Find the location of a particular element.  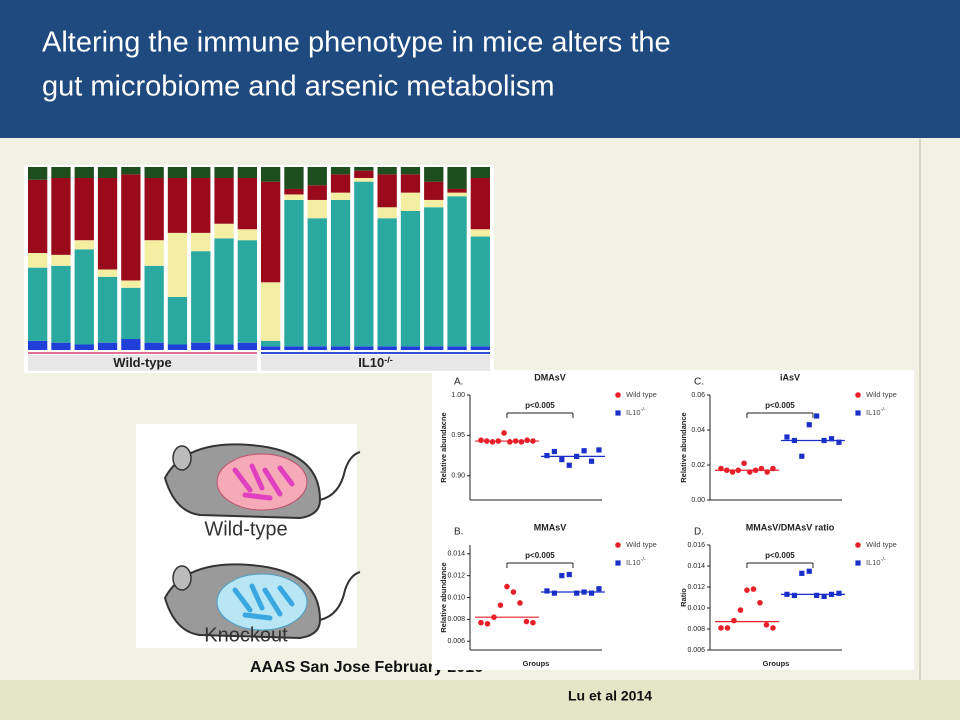

y-tick-label: 0.95 is located at coordinates (458, 435).